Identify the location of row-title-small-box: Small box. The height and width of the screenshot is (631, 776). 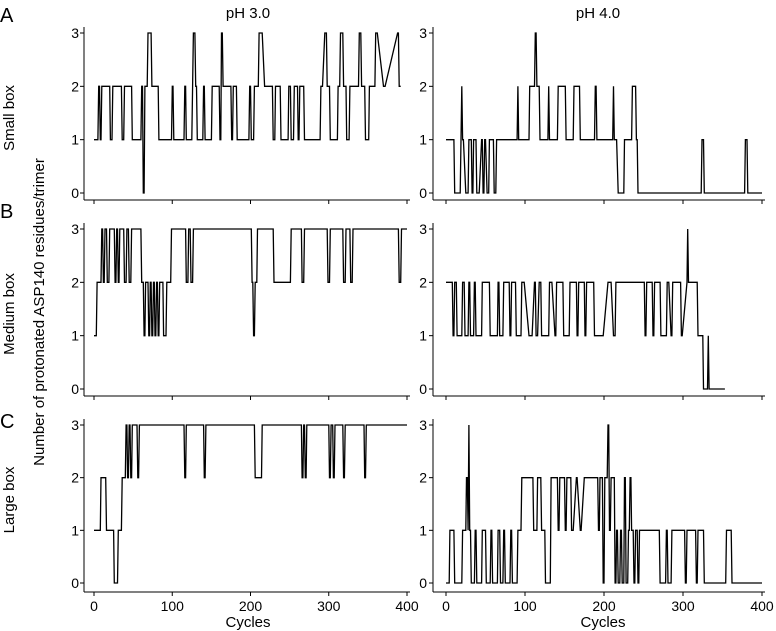
(9, 118).